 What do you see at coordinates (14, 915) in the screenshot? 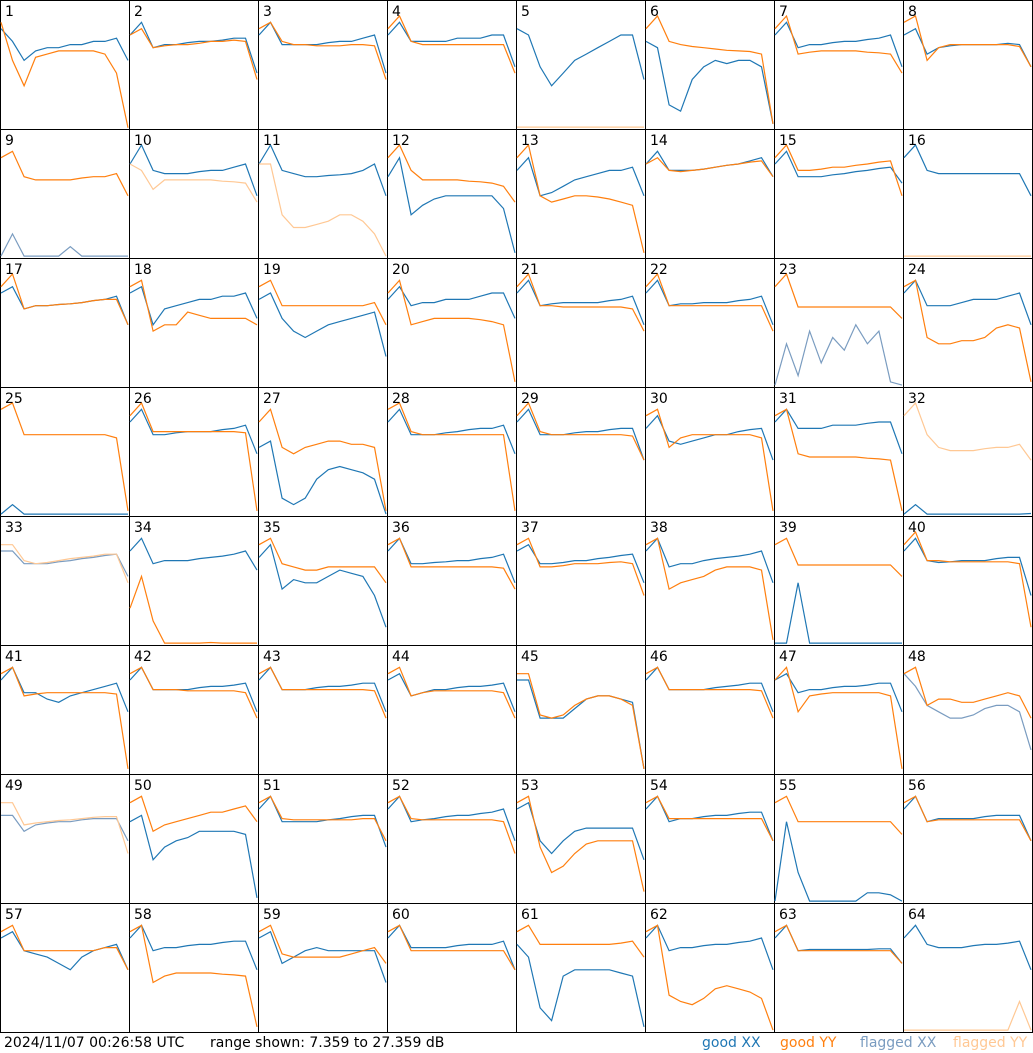
I see `panel-title: 57` at bounding box center [14, 915].